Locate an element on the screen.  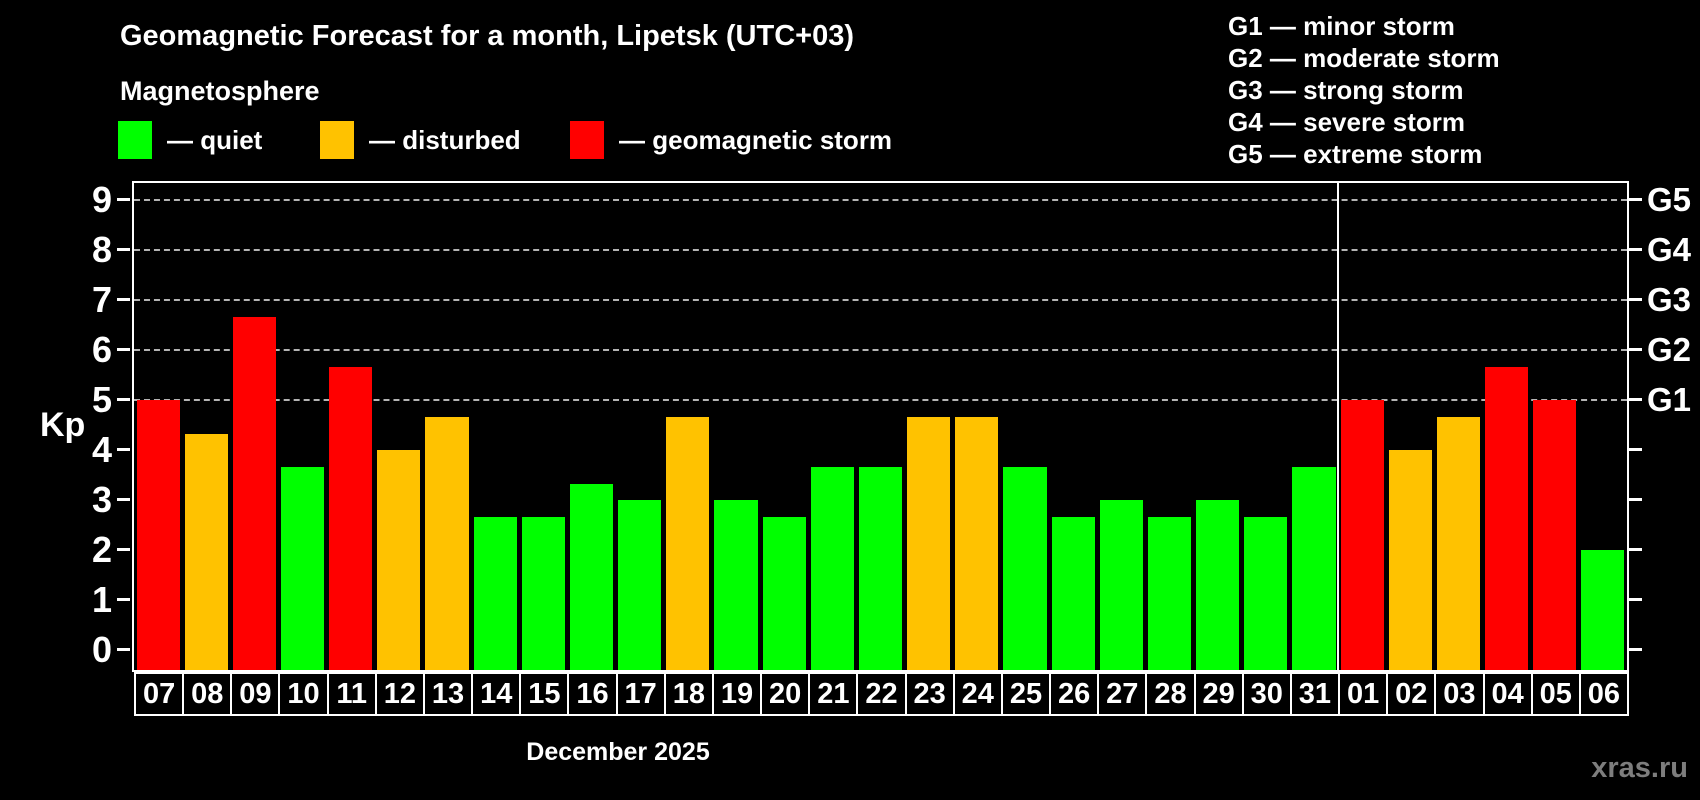
legend-item-storm: — geomagnetic storm is located at coordinates (731, 140).